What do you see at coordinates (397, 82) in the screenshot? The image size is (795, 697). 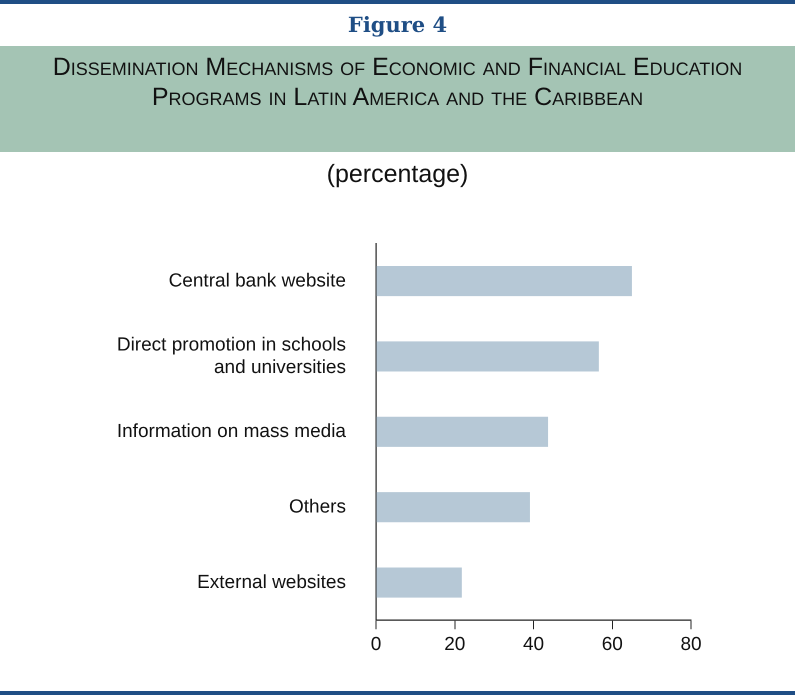 I see `chart-subtitle: Dissemination Mechanisms of Economic and Financial Education Programs in Latin America and the Caribbean` at bounding box center [397, 82].